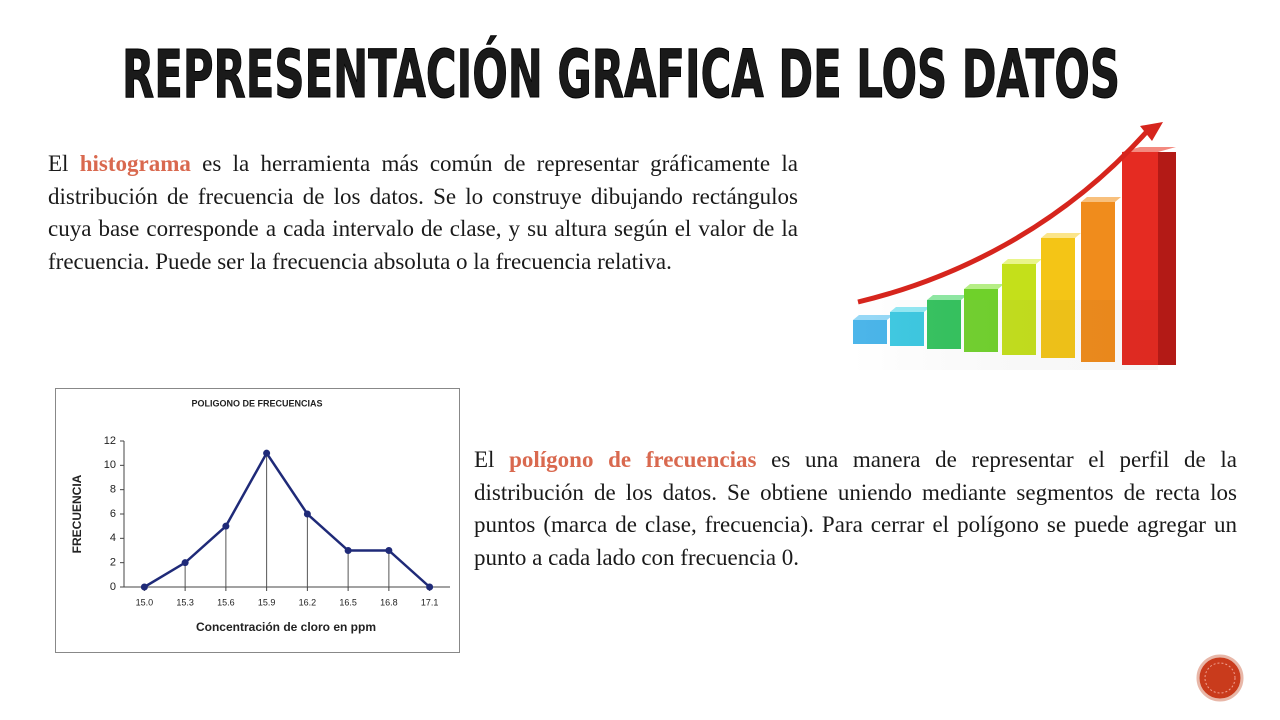 The height and width of the screenshot is (720, 1280). I want to click on x-tick-label: 15.0, so click(145, 602).